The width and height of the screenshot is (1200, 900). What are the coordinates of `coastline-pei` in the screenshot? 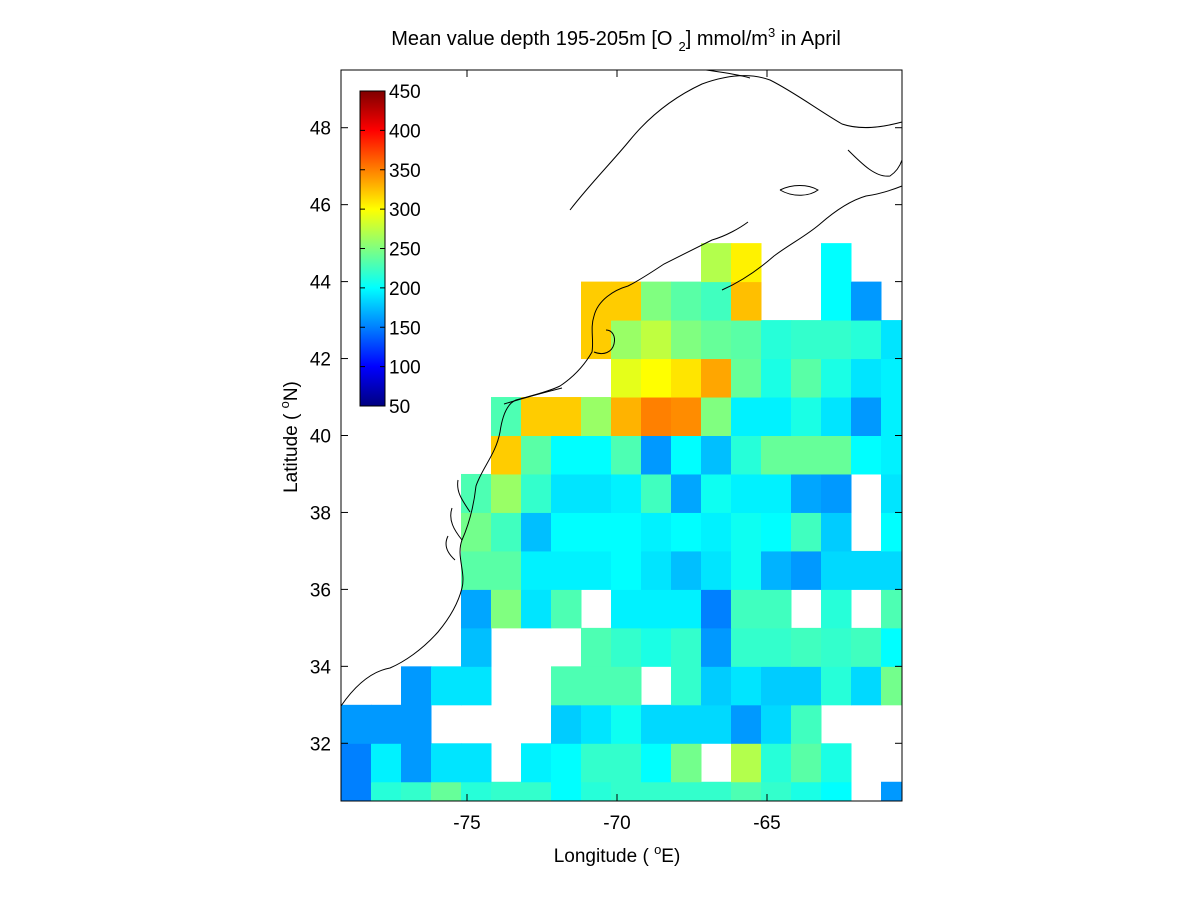 It's located at (799, 190).